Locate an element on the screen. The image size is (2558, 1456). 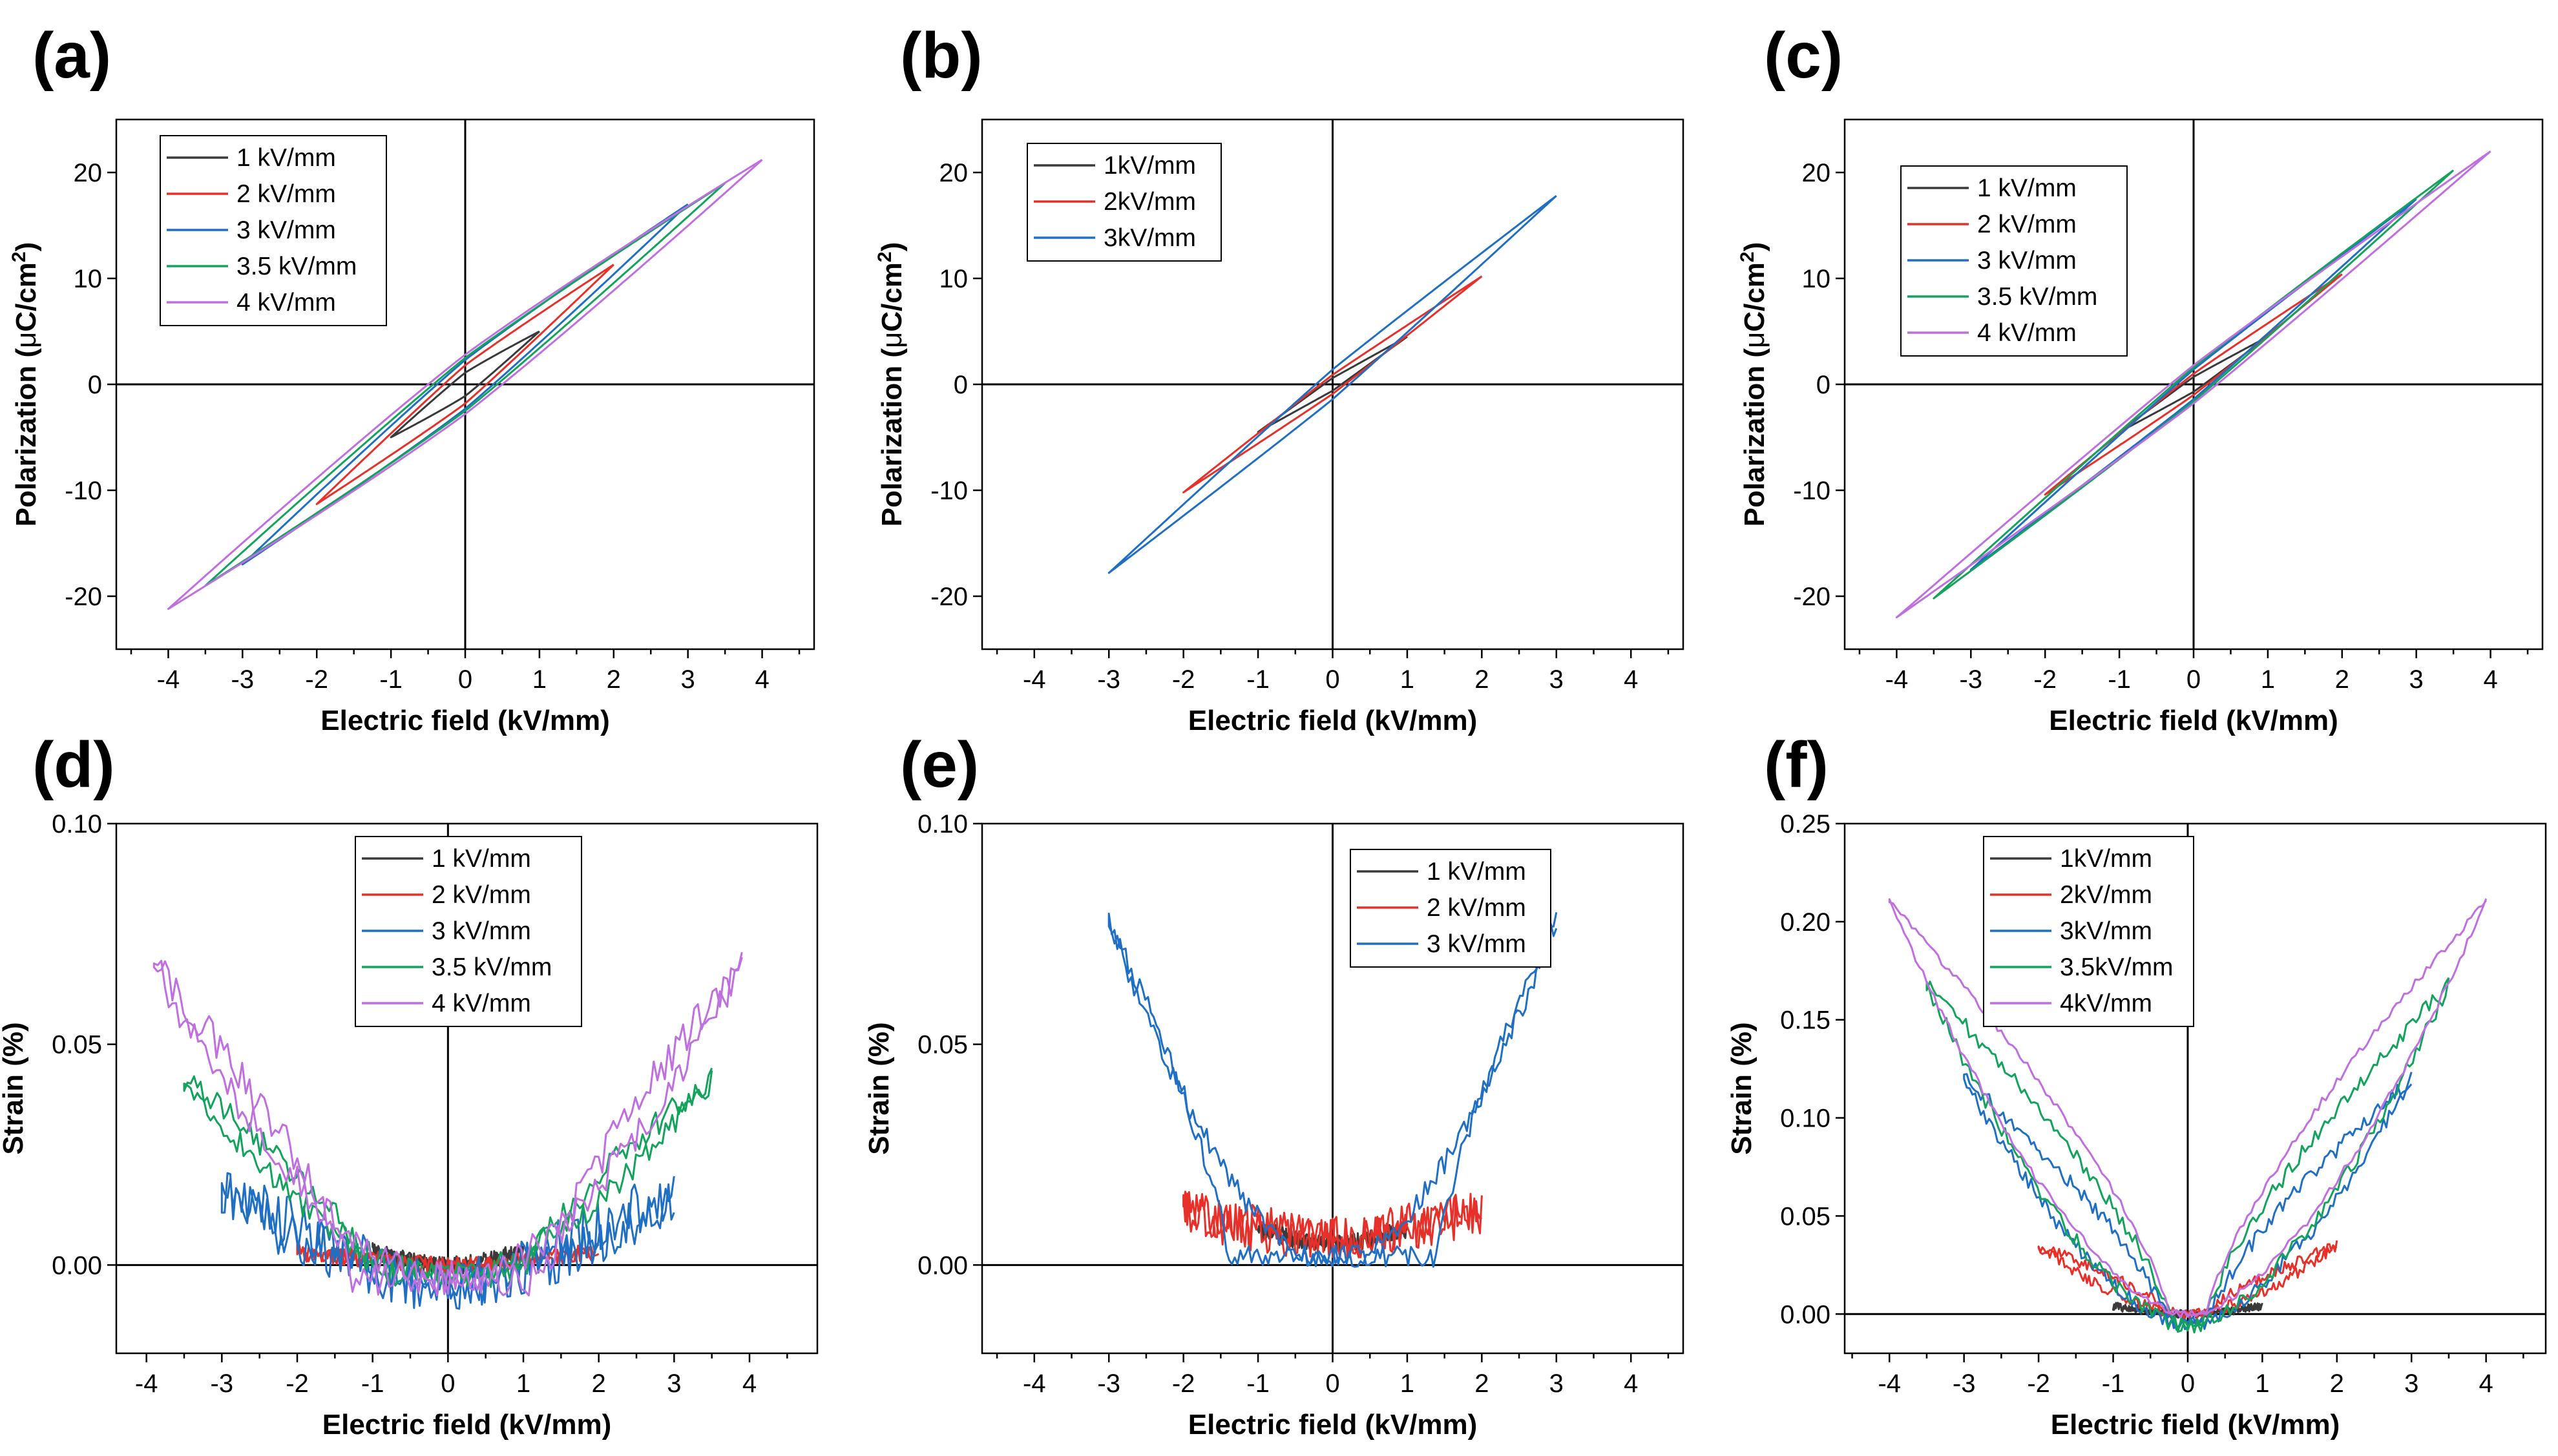
legend-label: 2kV/mm is located at coordinates (2106, 895).